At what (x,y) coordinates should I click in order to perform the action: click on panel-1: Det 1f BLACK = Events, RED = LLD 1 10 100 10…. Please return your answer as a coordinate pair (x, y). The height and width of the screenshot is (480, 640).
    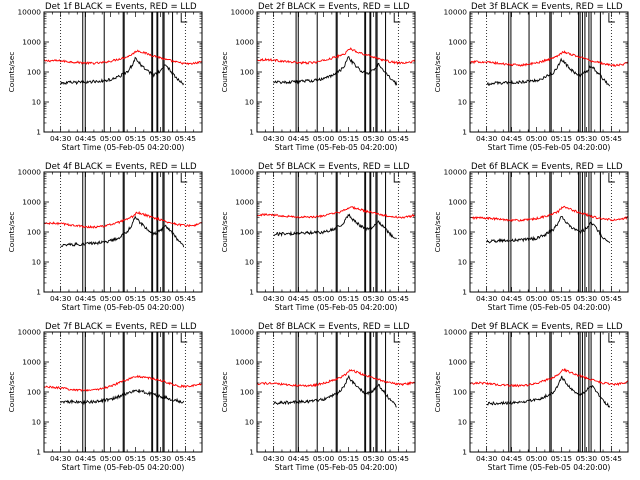
    Looking at the image, I should click on (105, 77).